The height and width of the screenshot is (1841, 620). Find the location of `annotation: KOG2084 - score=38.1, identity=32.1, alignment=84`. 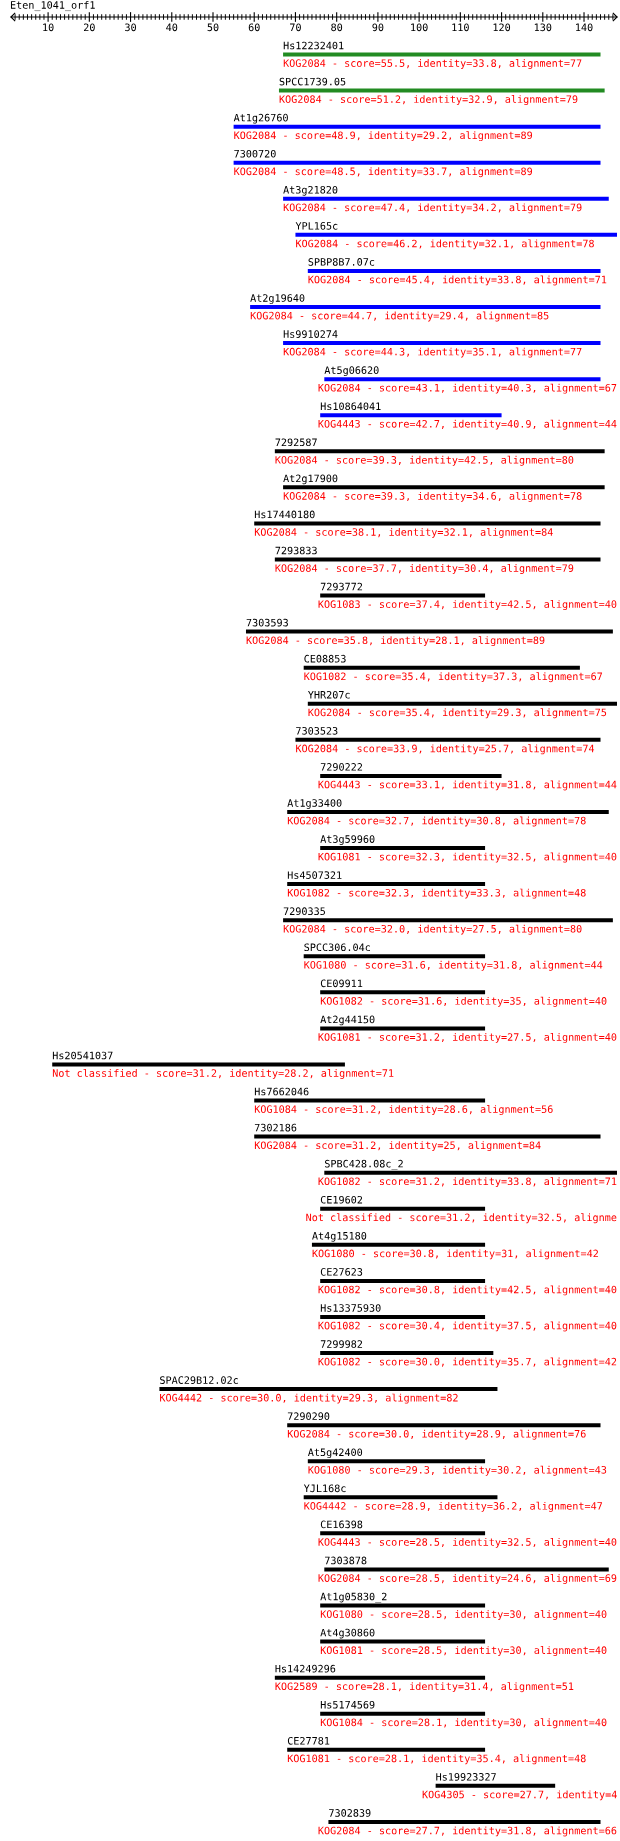

annotation: KOG2084 - score=38.1, identity=32.1, alignment=84 is located at coordinates (403, 532).